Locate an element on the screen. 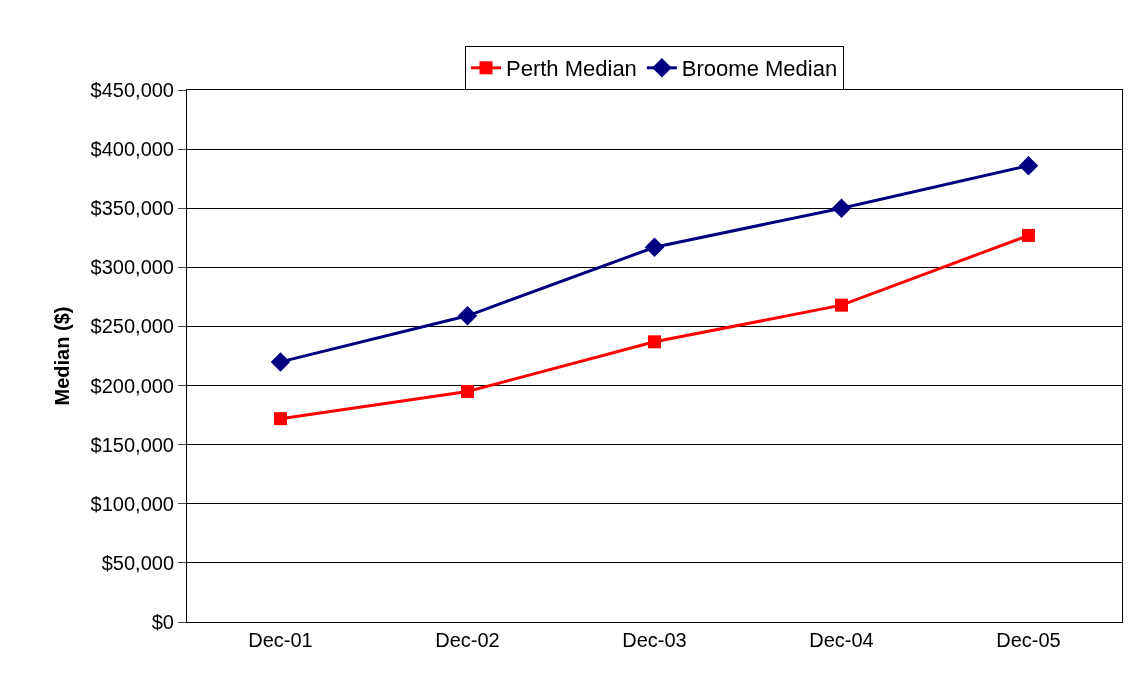 The width and height of the screenshot is (1132, 677). x-tick-label: Dec-02 is located at coordinates (467, 640).